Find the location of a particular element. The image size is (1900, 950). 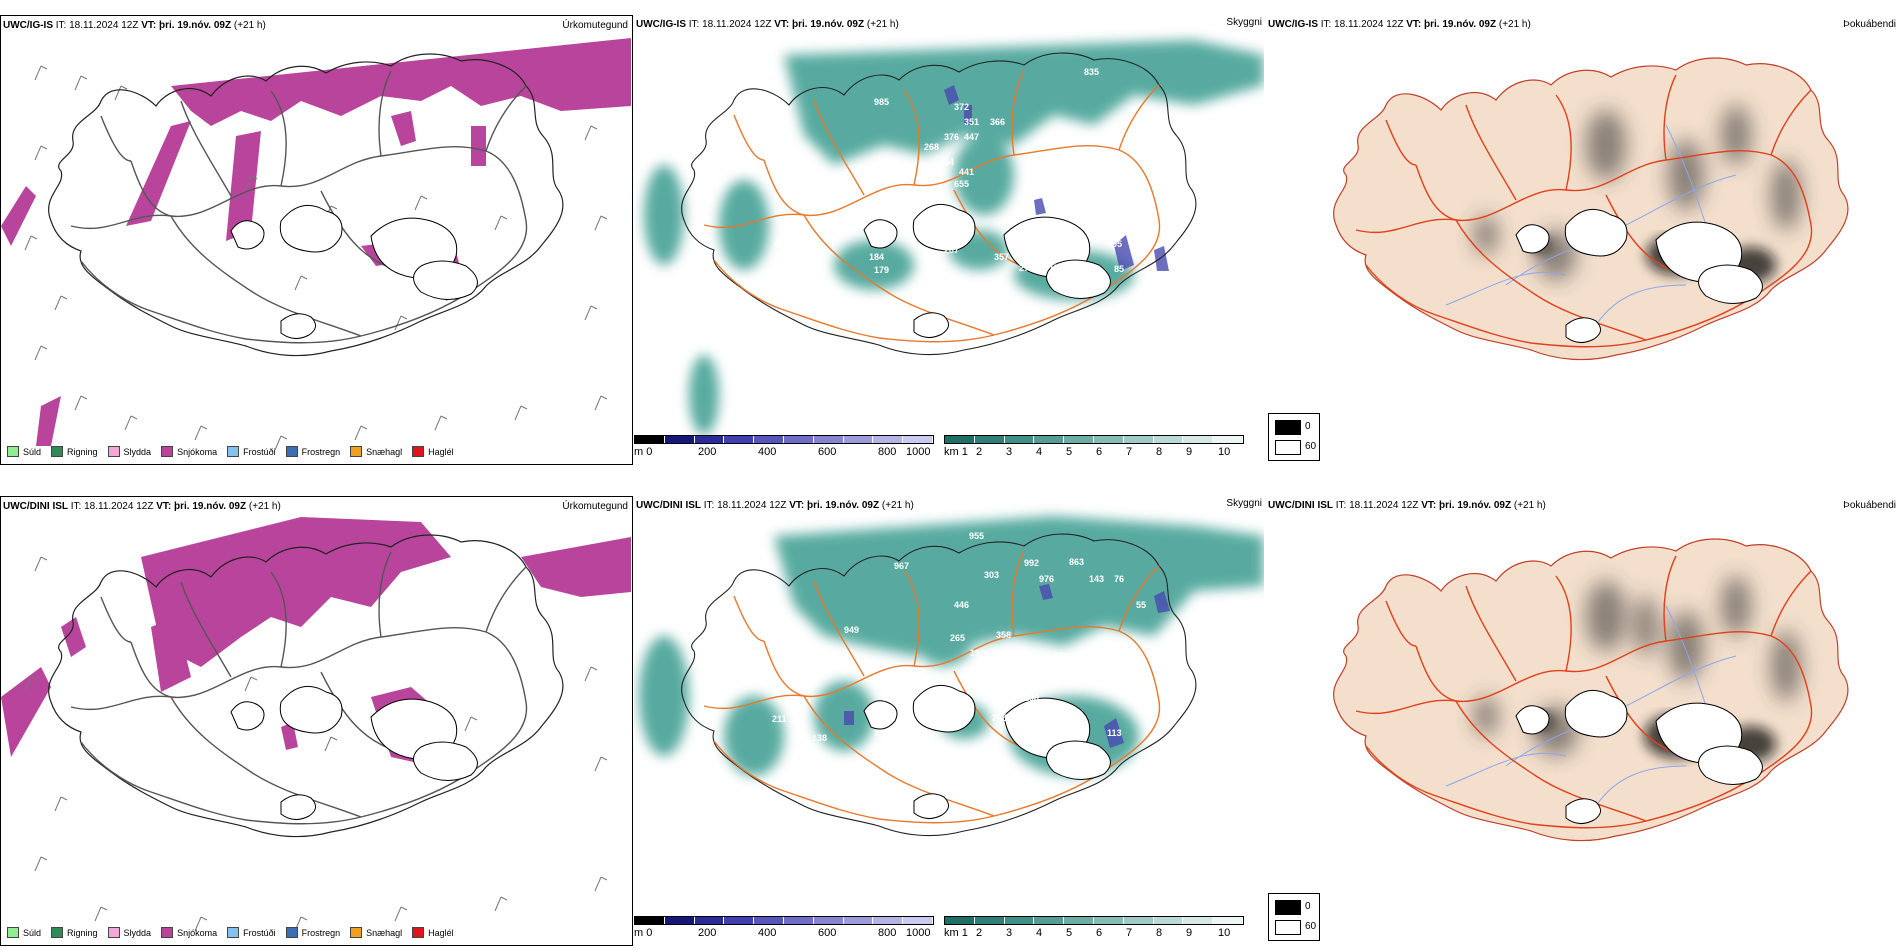

cloud-label: 268 is located at coordinates (931, 147).